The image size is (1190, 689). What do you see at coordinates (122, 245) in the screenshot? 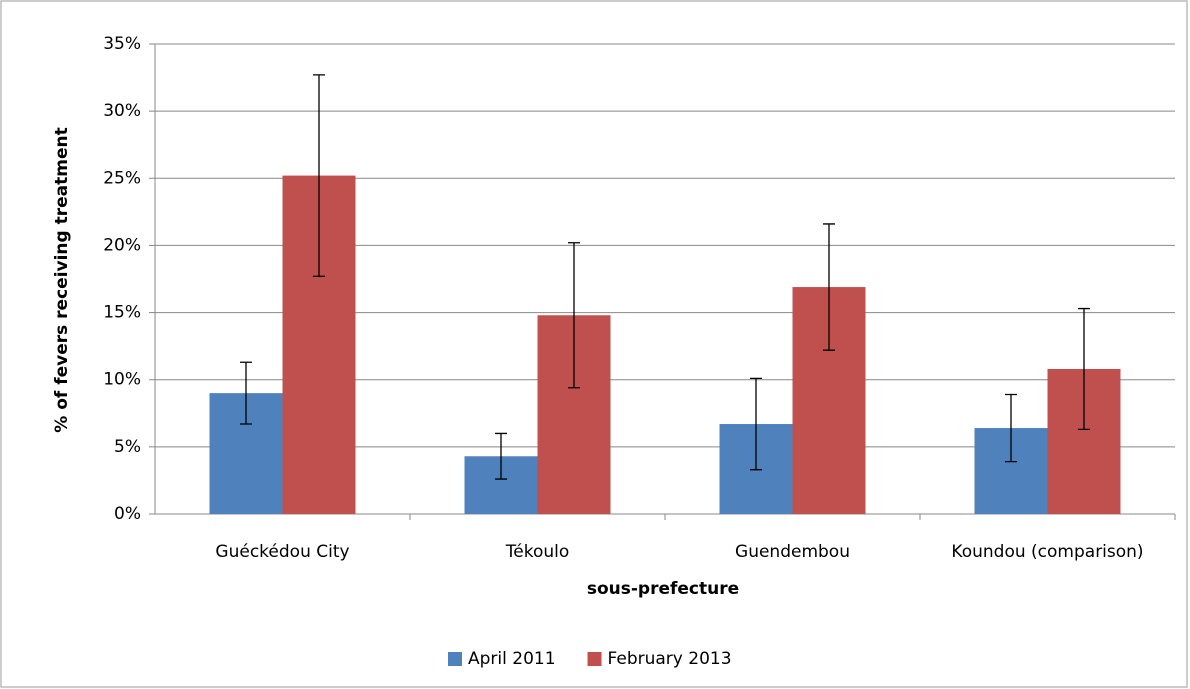
I see `y-tick-label: 20%` at bounding box center [122, 245].